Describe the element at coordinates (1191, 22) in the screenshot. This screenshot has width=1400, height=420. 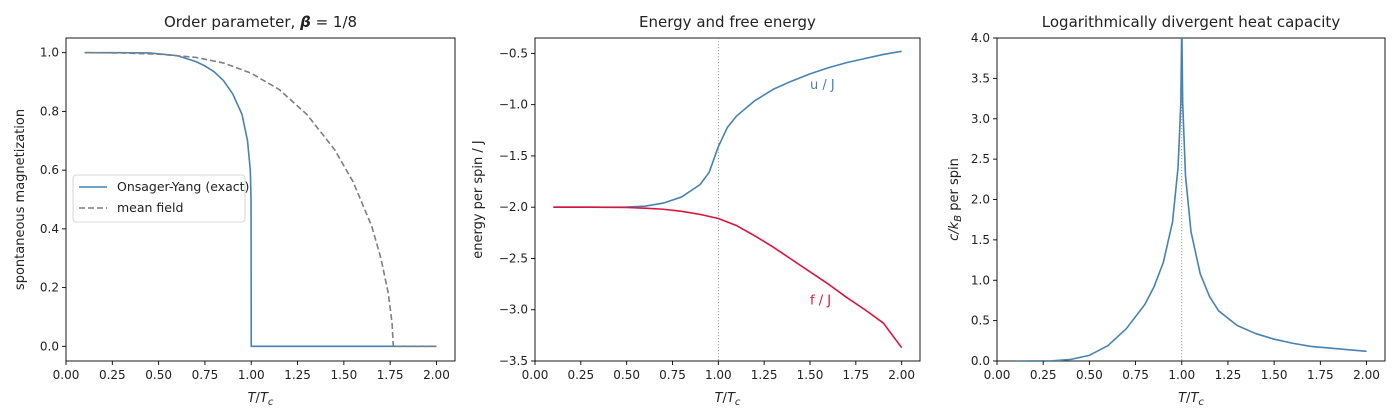
I see `chart-title: Logarithmically divergent heat capacity` at that location.